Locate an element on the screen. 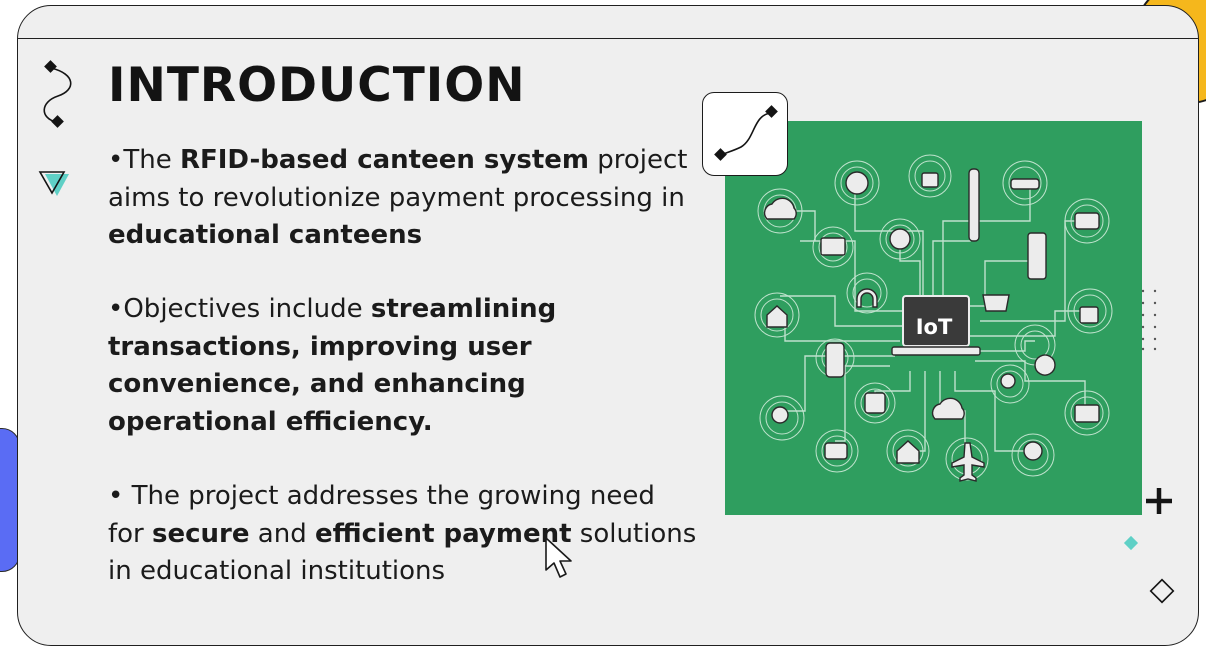 This screenshot has width=1206, height=664. iot-label: IoT is located at coordinates (934, 327).